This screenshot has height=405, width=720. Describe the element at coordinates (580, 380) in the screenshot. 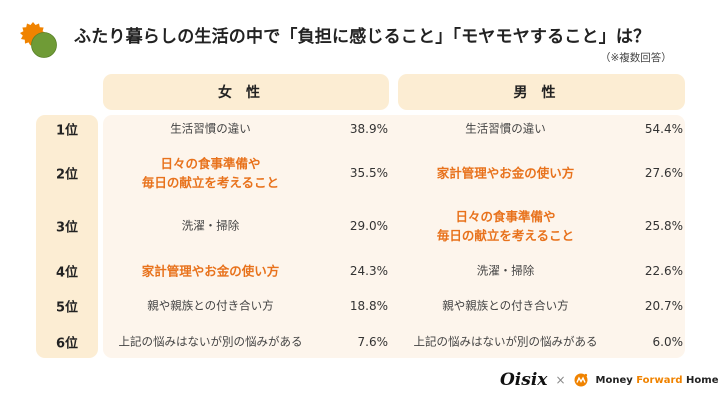

I see `money-forward-logo-icon` at that location.